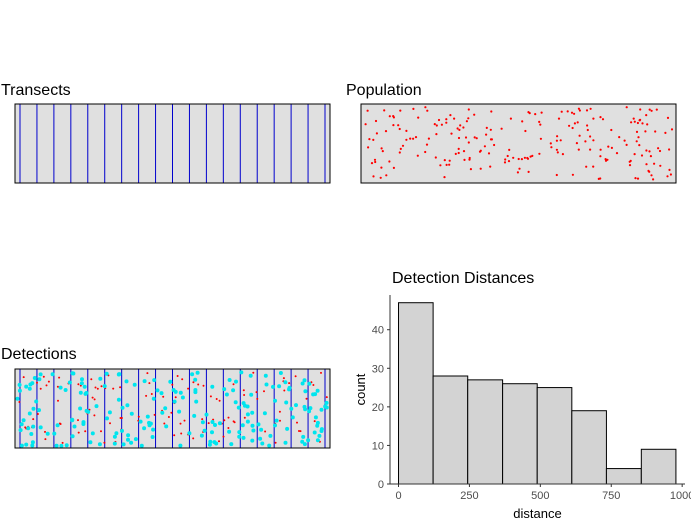  Describe the element at coordinates (39, 354) in the screenshot. I see `detections-title: Detections` at that location.